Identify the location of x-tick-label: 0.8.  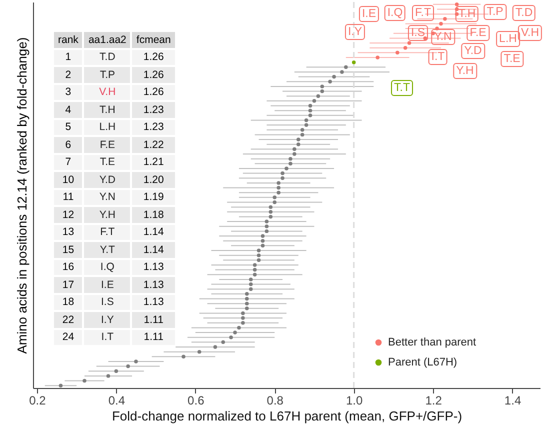
(275, 401).